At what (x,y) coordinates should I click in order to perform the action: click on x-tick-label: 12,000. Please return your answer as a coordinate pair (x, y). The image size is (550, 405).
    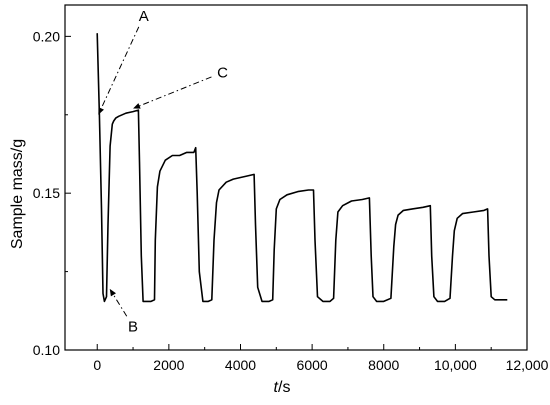
    Looking at the image, I should click on (527, 365).